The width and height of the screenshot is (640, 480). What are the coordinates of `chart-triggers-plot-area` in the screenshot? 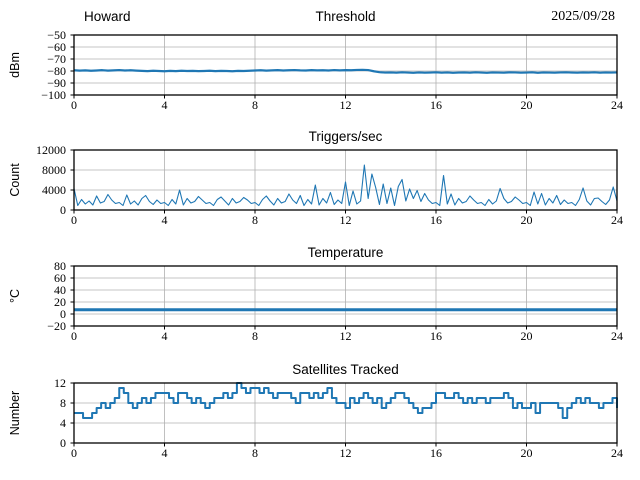 It's located at (344, 181).